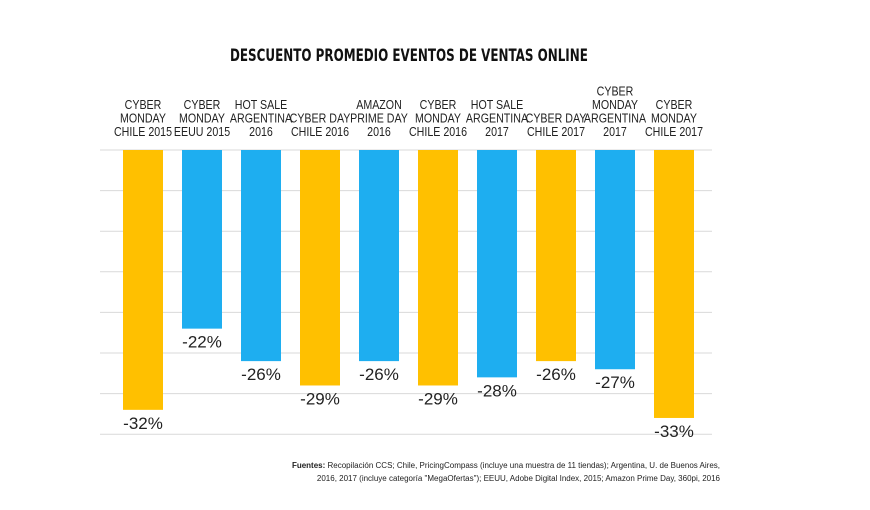  I want to click on category-label-line: PRIME DAY, so click(379, 117).